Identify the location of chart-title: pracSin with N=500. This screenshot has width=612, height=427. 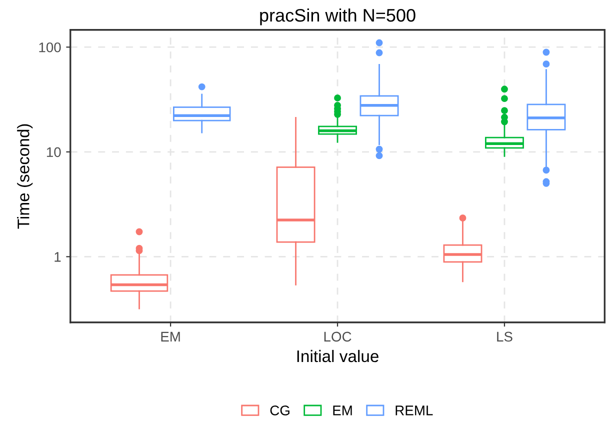
(338, 17).